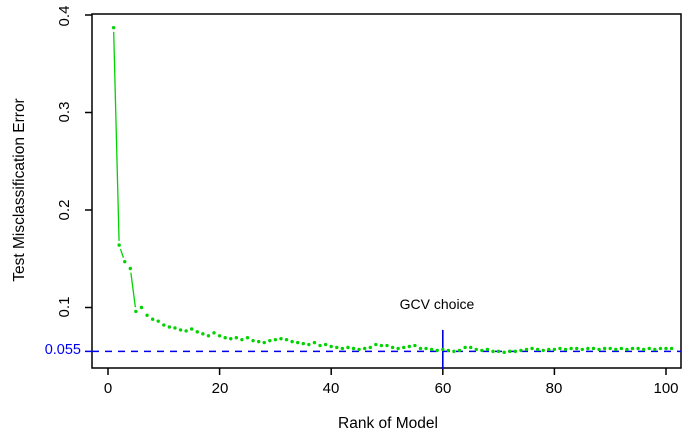  Describe the element at coordinates (666, 388) in the screenshot. I see `x-tick-label-100: 100` at that location.